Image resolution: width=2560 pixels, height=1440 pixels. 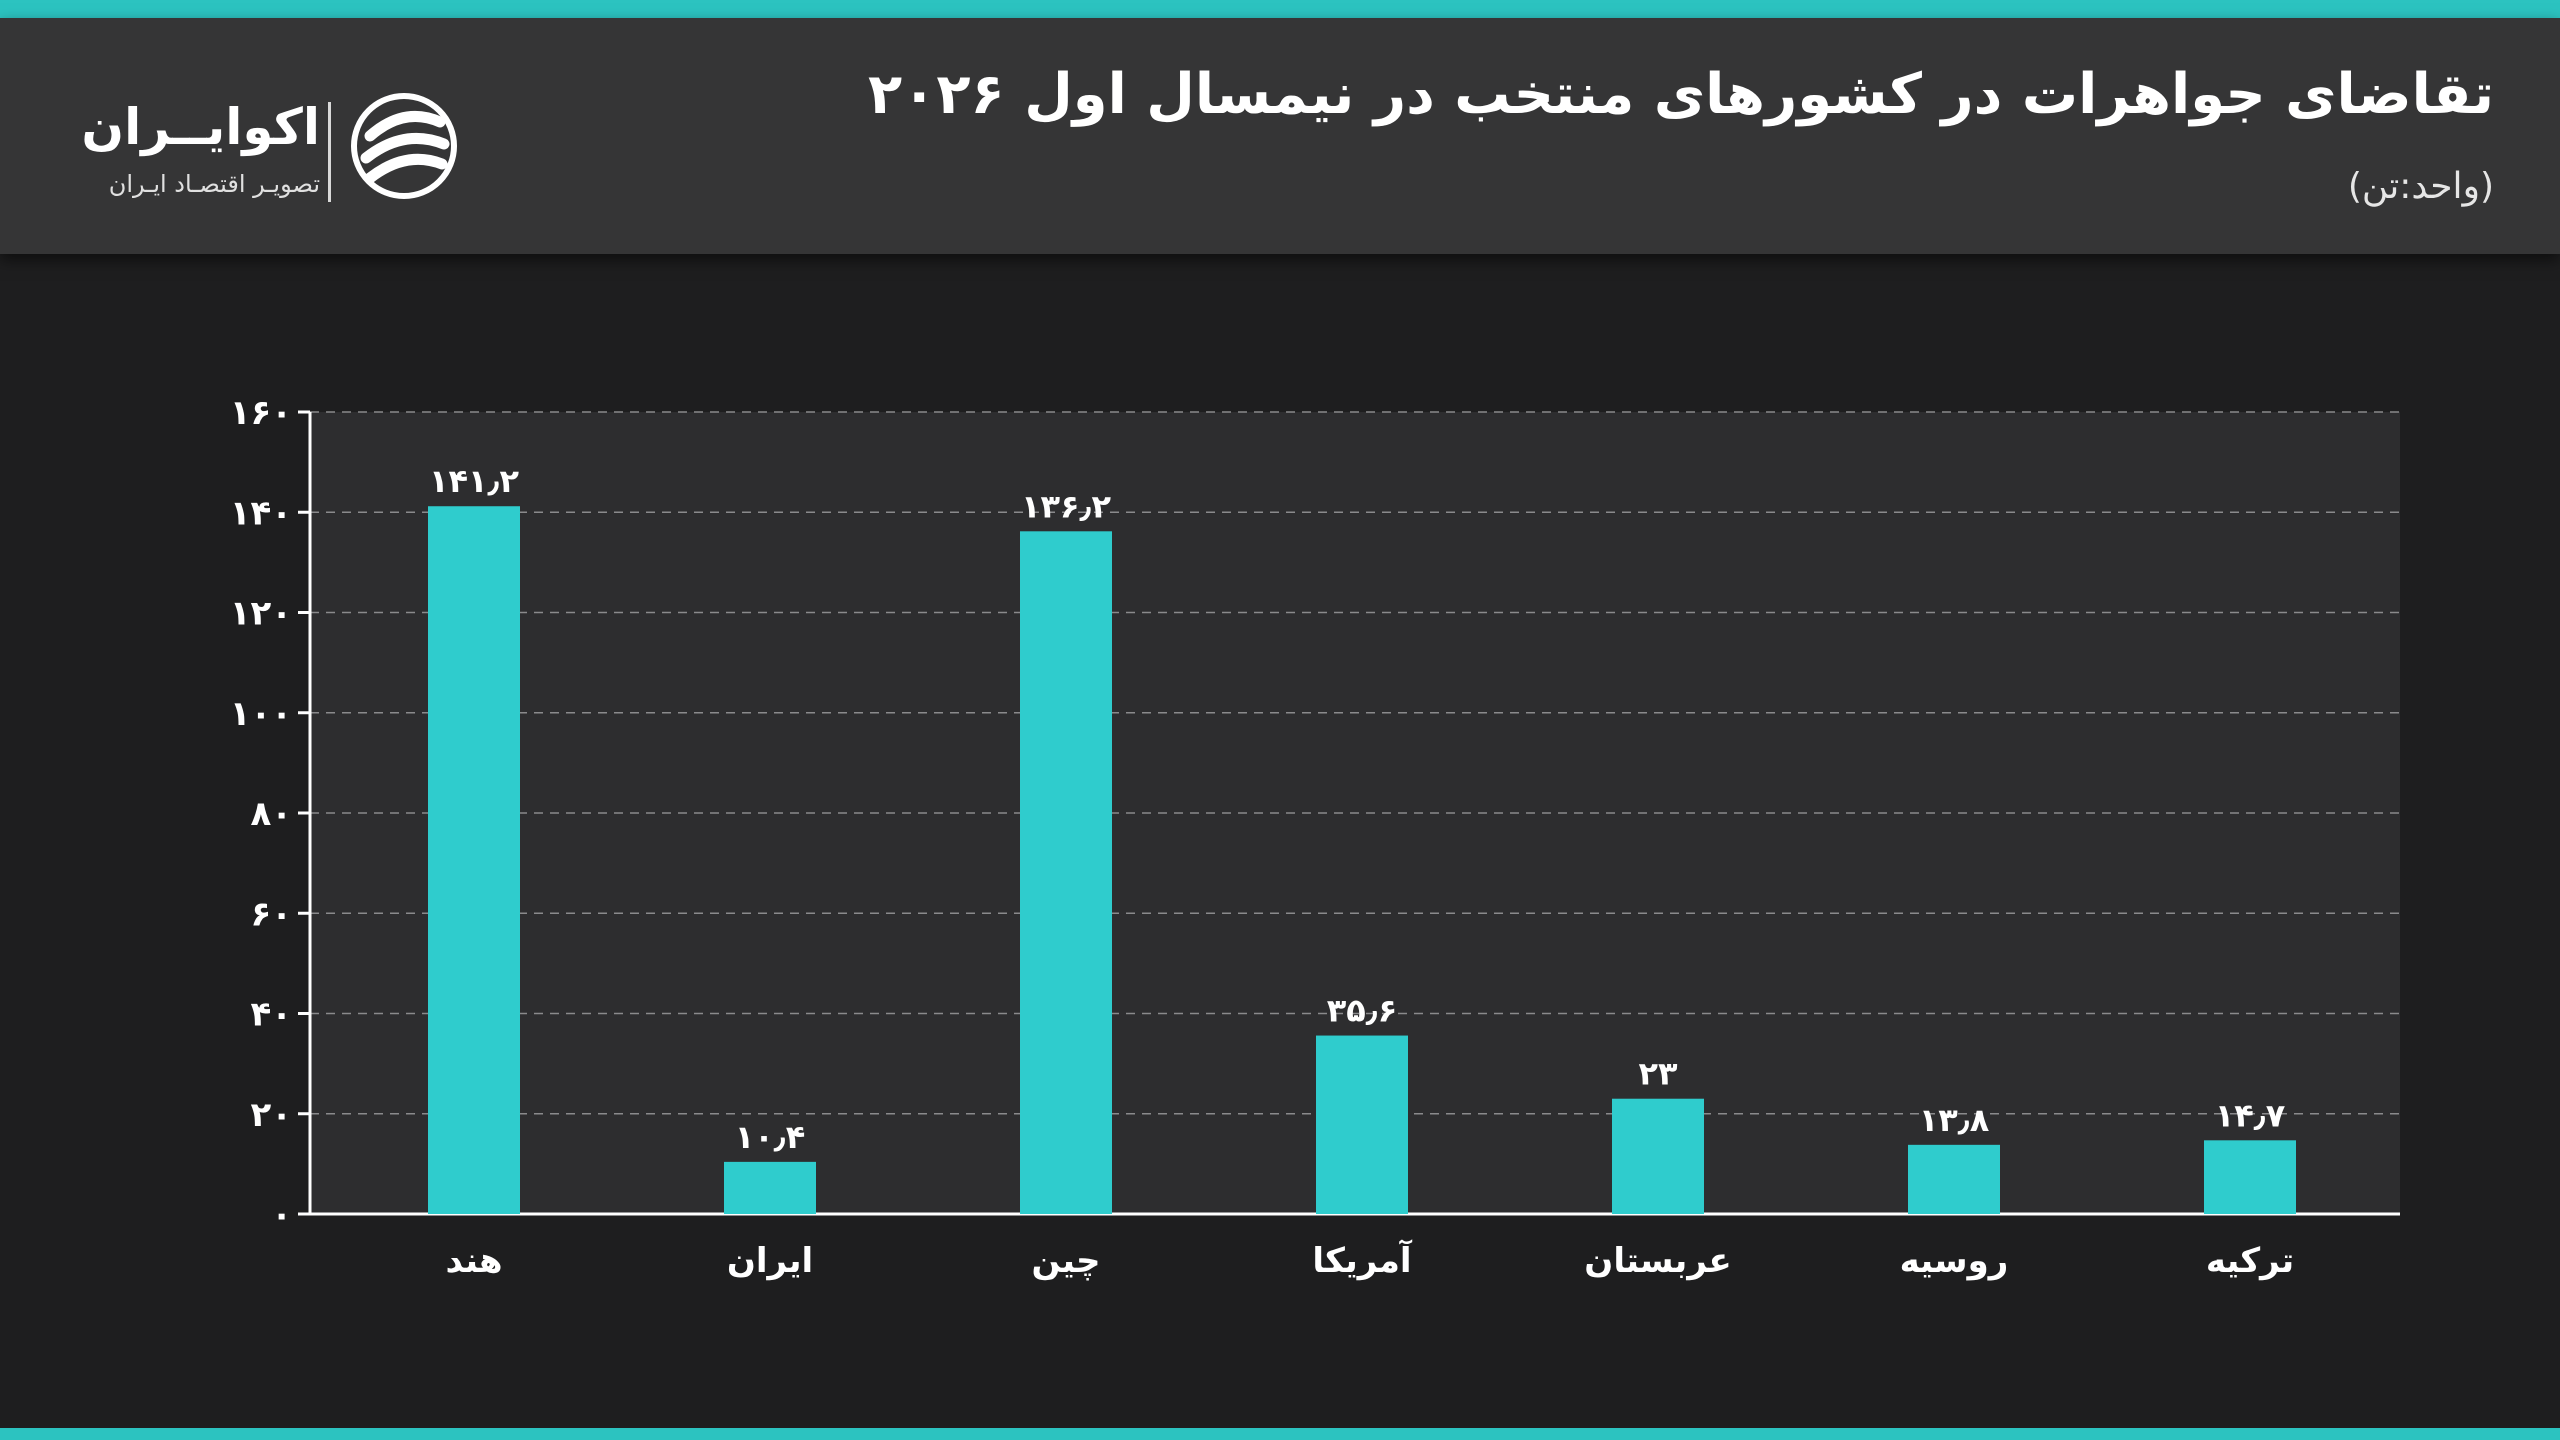 I want to click on y-tick-label: ۱۴۰, so click(x=261, y=513).